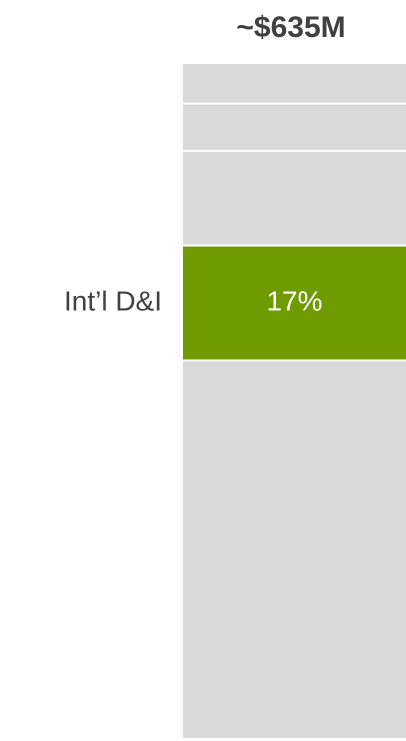  I want to click on data-label: 17%, so click(294, 300).